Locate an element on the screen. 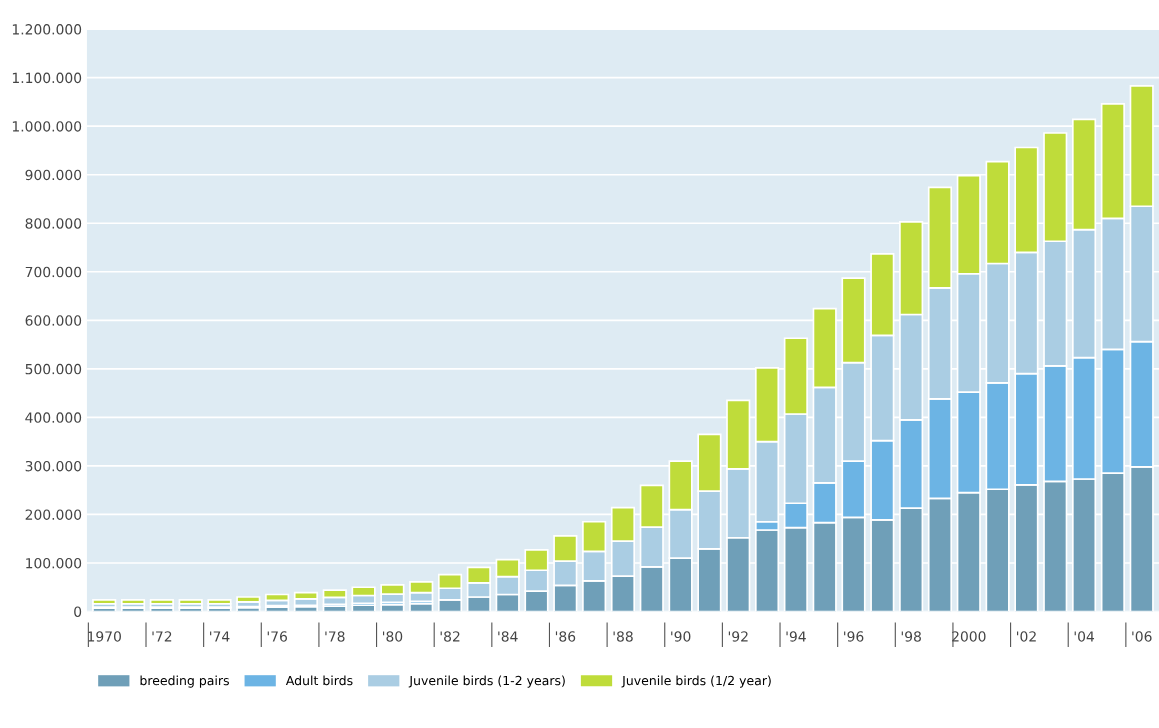  x-tick-label: '06 is located at coordinates (1142, 636).